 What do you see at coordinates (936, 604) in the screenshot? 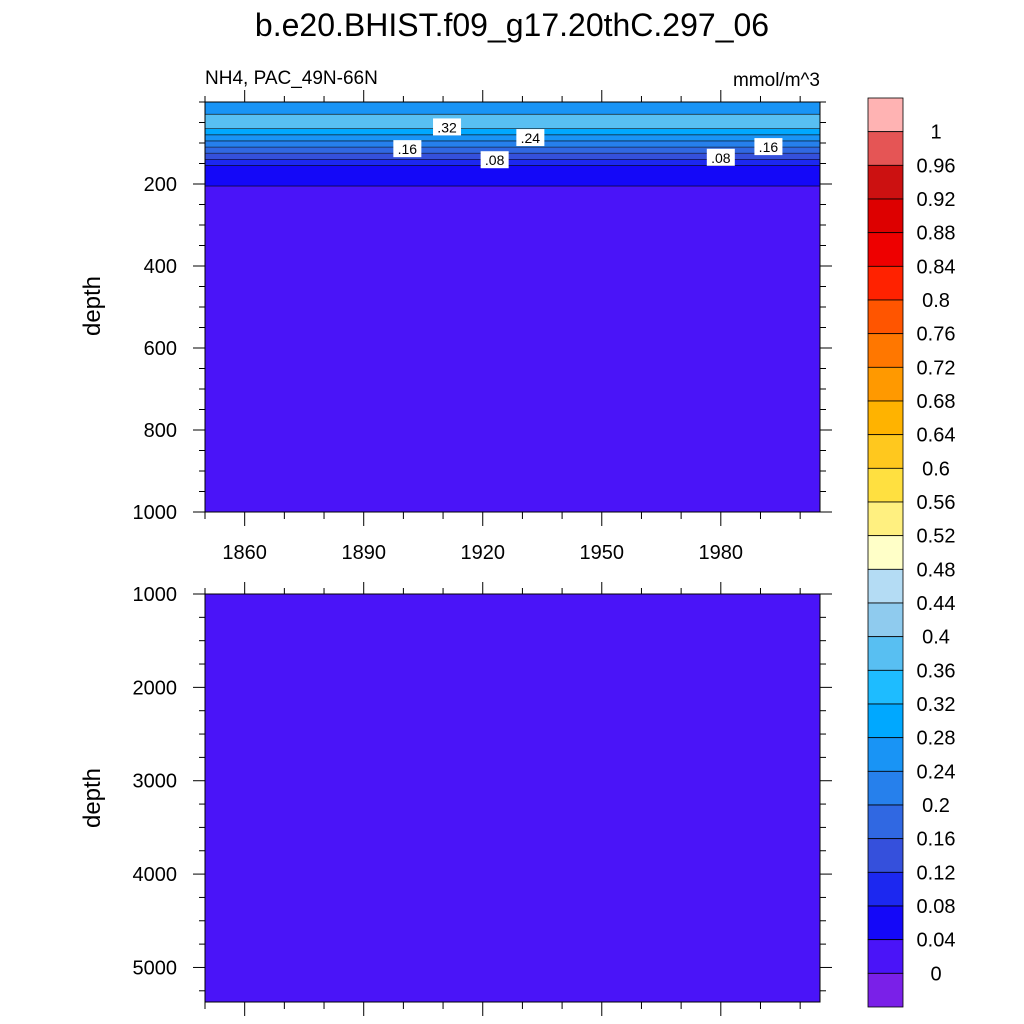
I see `colorbar-label: 0.44` at bounding box center [936, 604].